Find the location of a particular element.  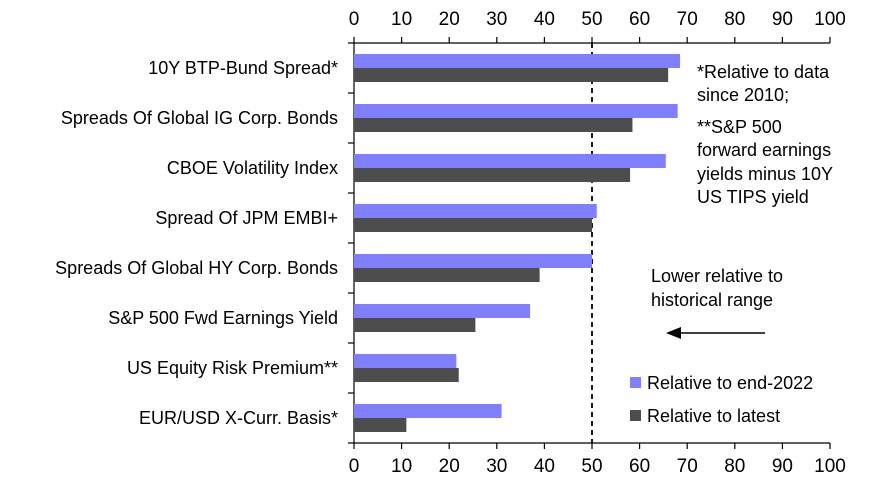

legend-label-latest: Relative to latest is located at coordinates (713, 416).